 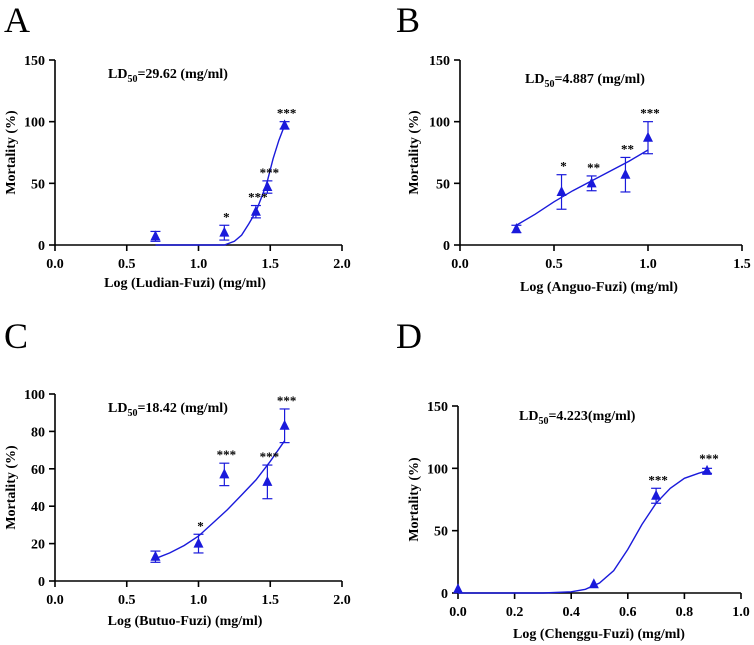 I want to click on panel-label-c: C, so click(x=16, y=336).